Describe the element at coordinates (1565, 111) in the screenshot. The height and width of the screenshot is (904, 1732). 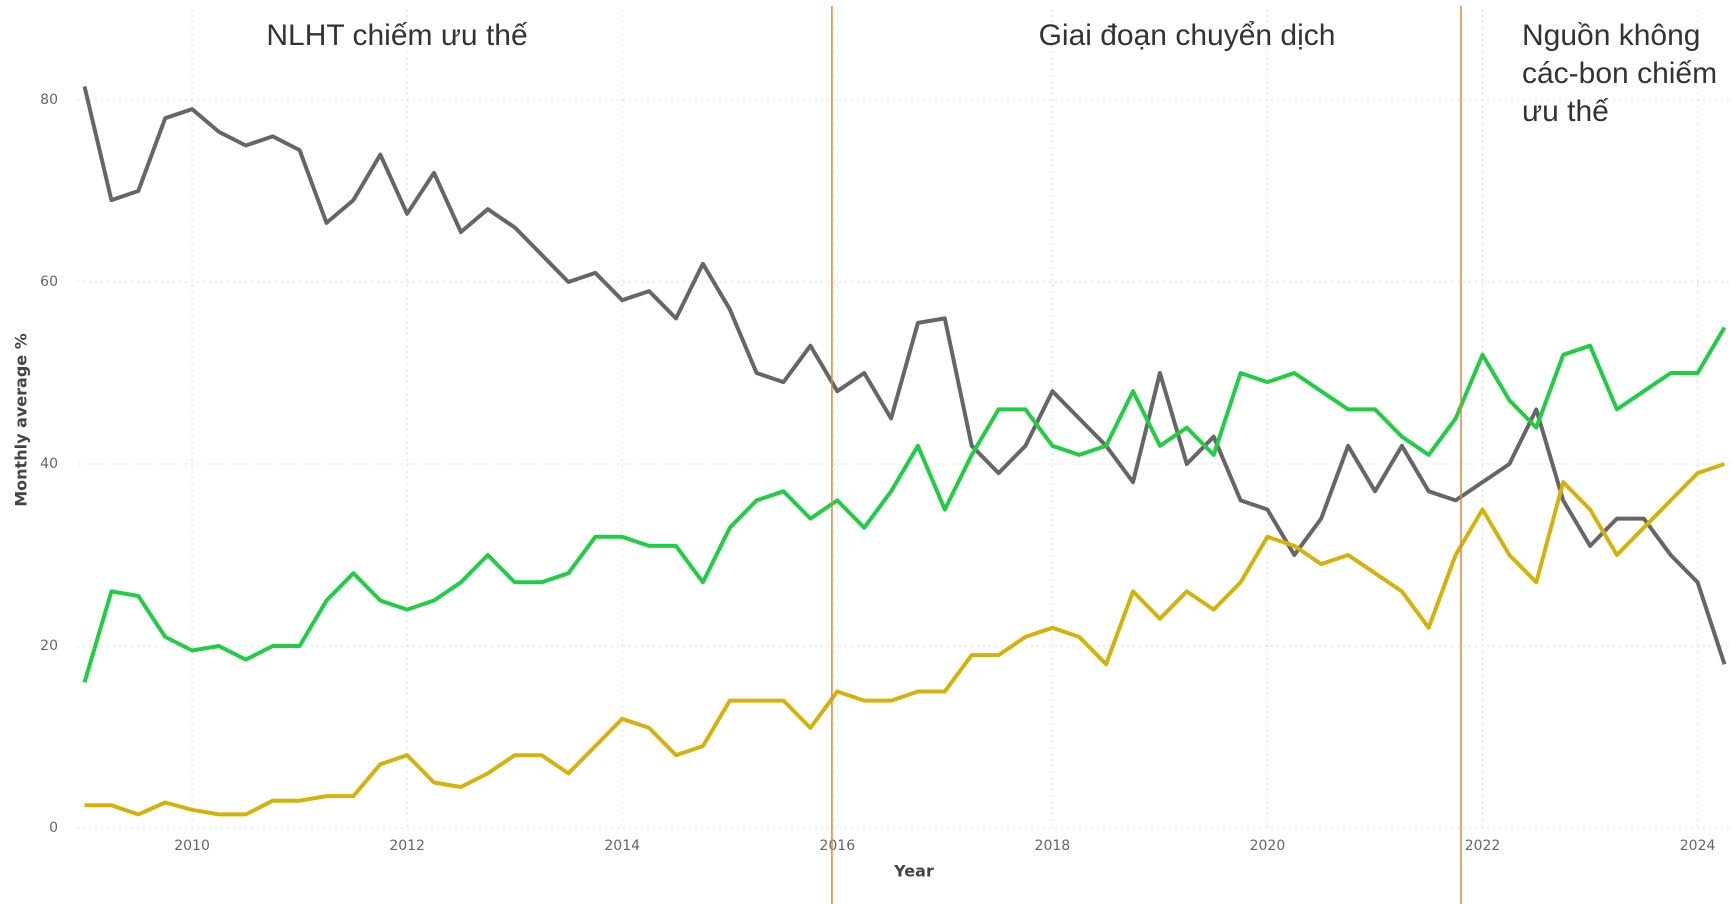
I see `phase-annotation: ưu thế` at that location.